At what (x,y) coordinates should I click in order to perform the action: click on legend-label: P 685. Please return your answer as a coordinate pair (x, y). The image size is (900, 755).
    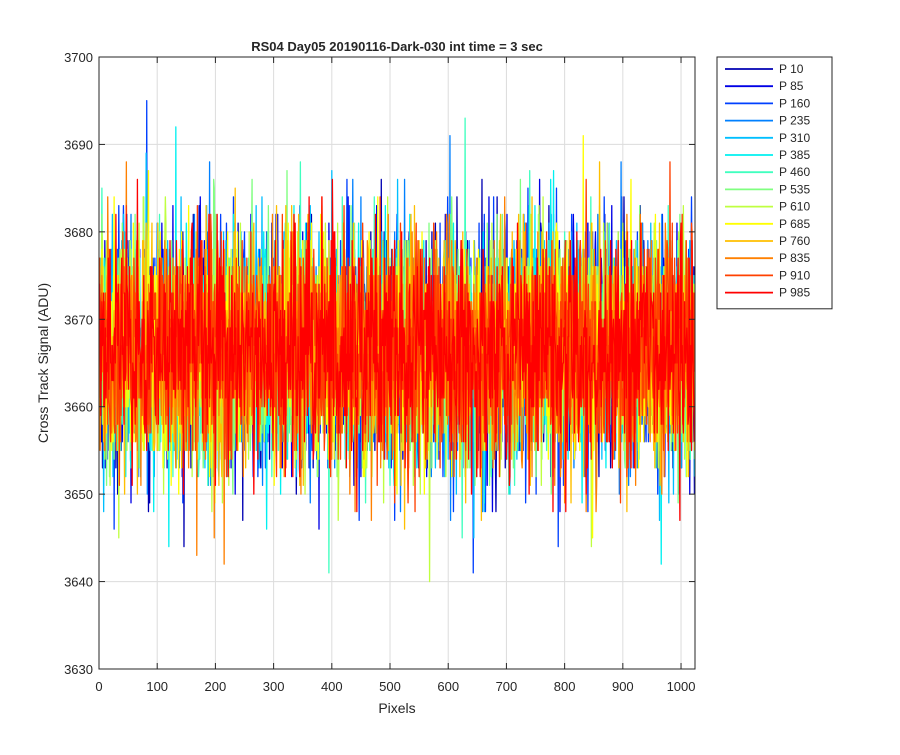
    Looking at the image, I should click on (794, 224).